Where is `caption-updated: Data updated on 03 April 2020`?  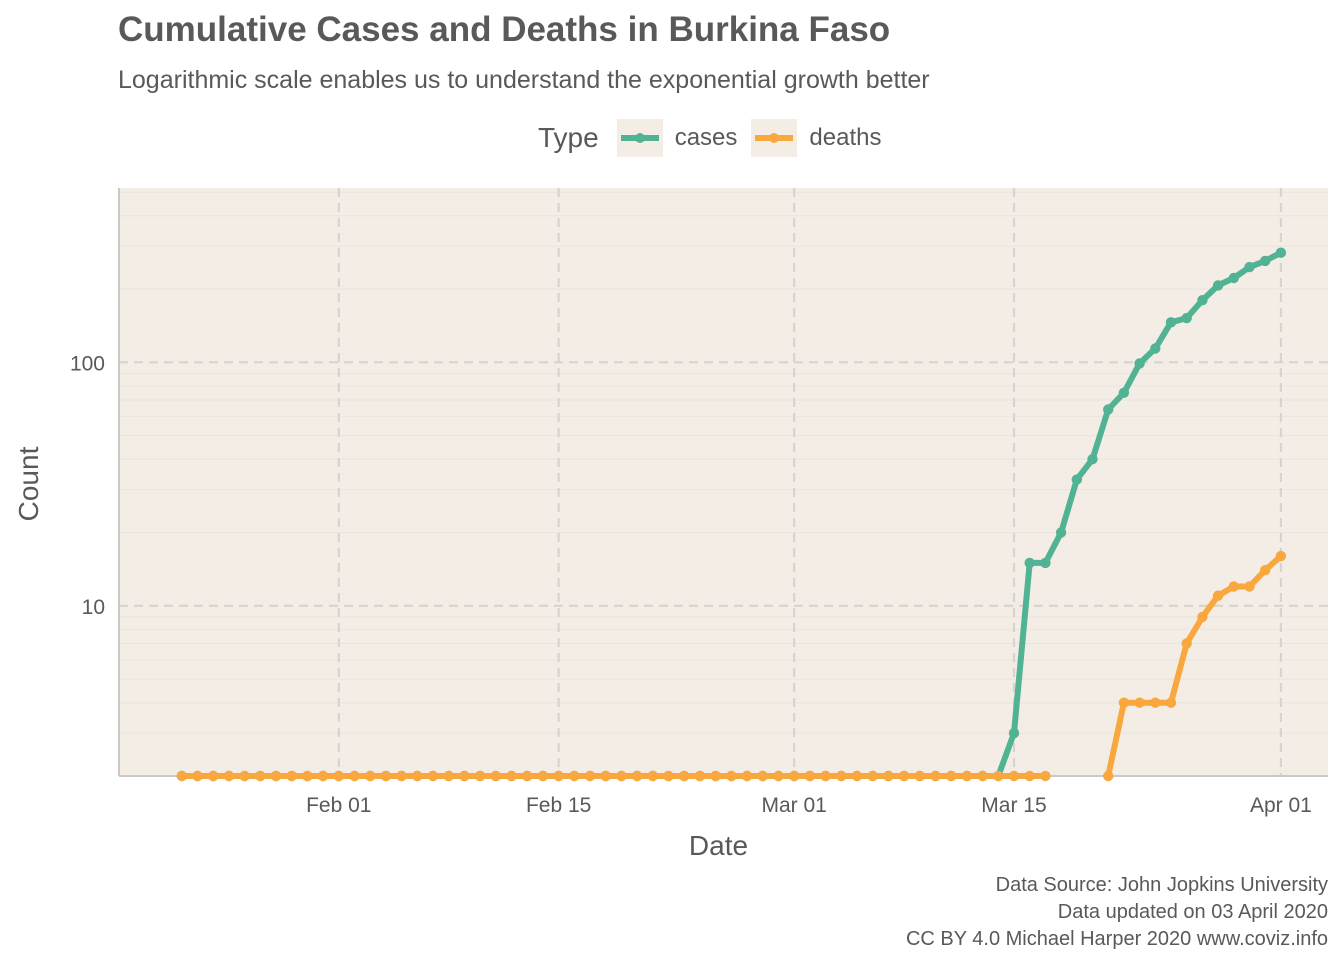 caption-updated: Data updated on 03 April 2020 is located at coordinates (1192, 912).